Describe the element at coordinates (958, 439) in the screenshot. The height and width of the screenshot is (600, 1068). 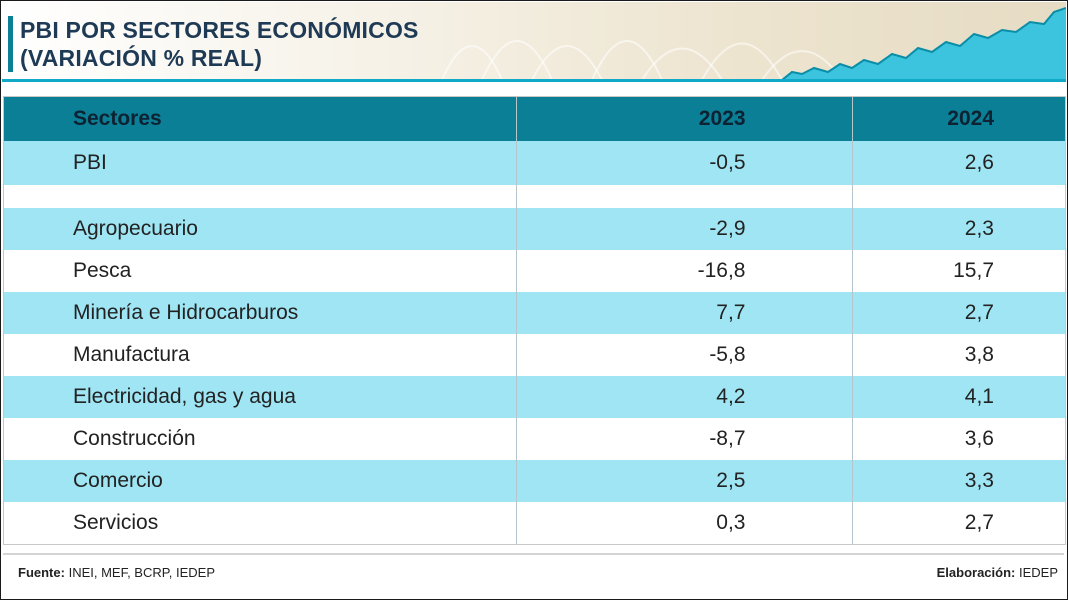
I see `value-2024-cell: 3,6` at that location.